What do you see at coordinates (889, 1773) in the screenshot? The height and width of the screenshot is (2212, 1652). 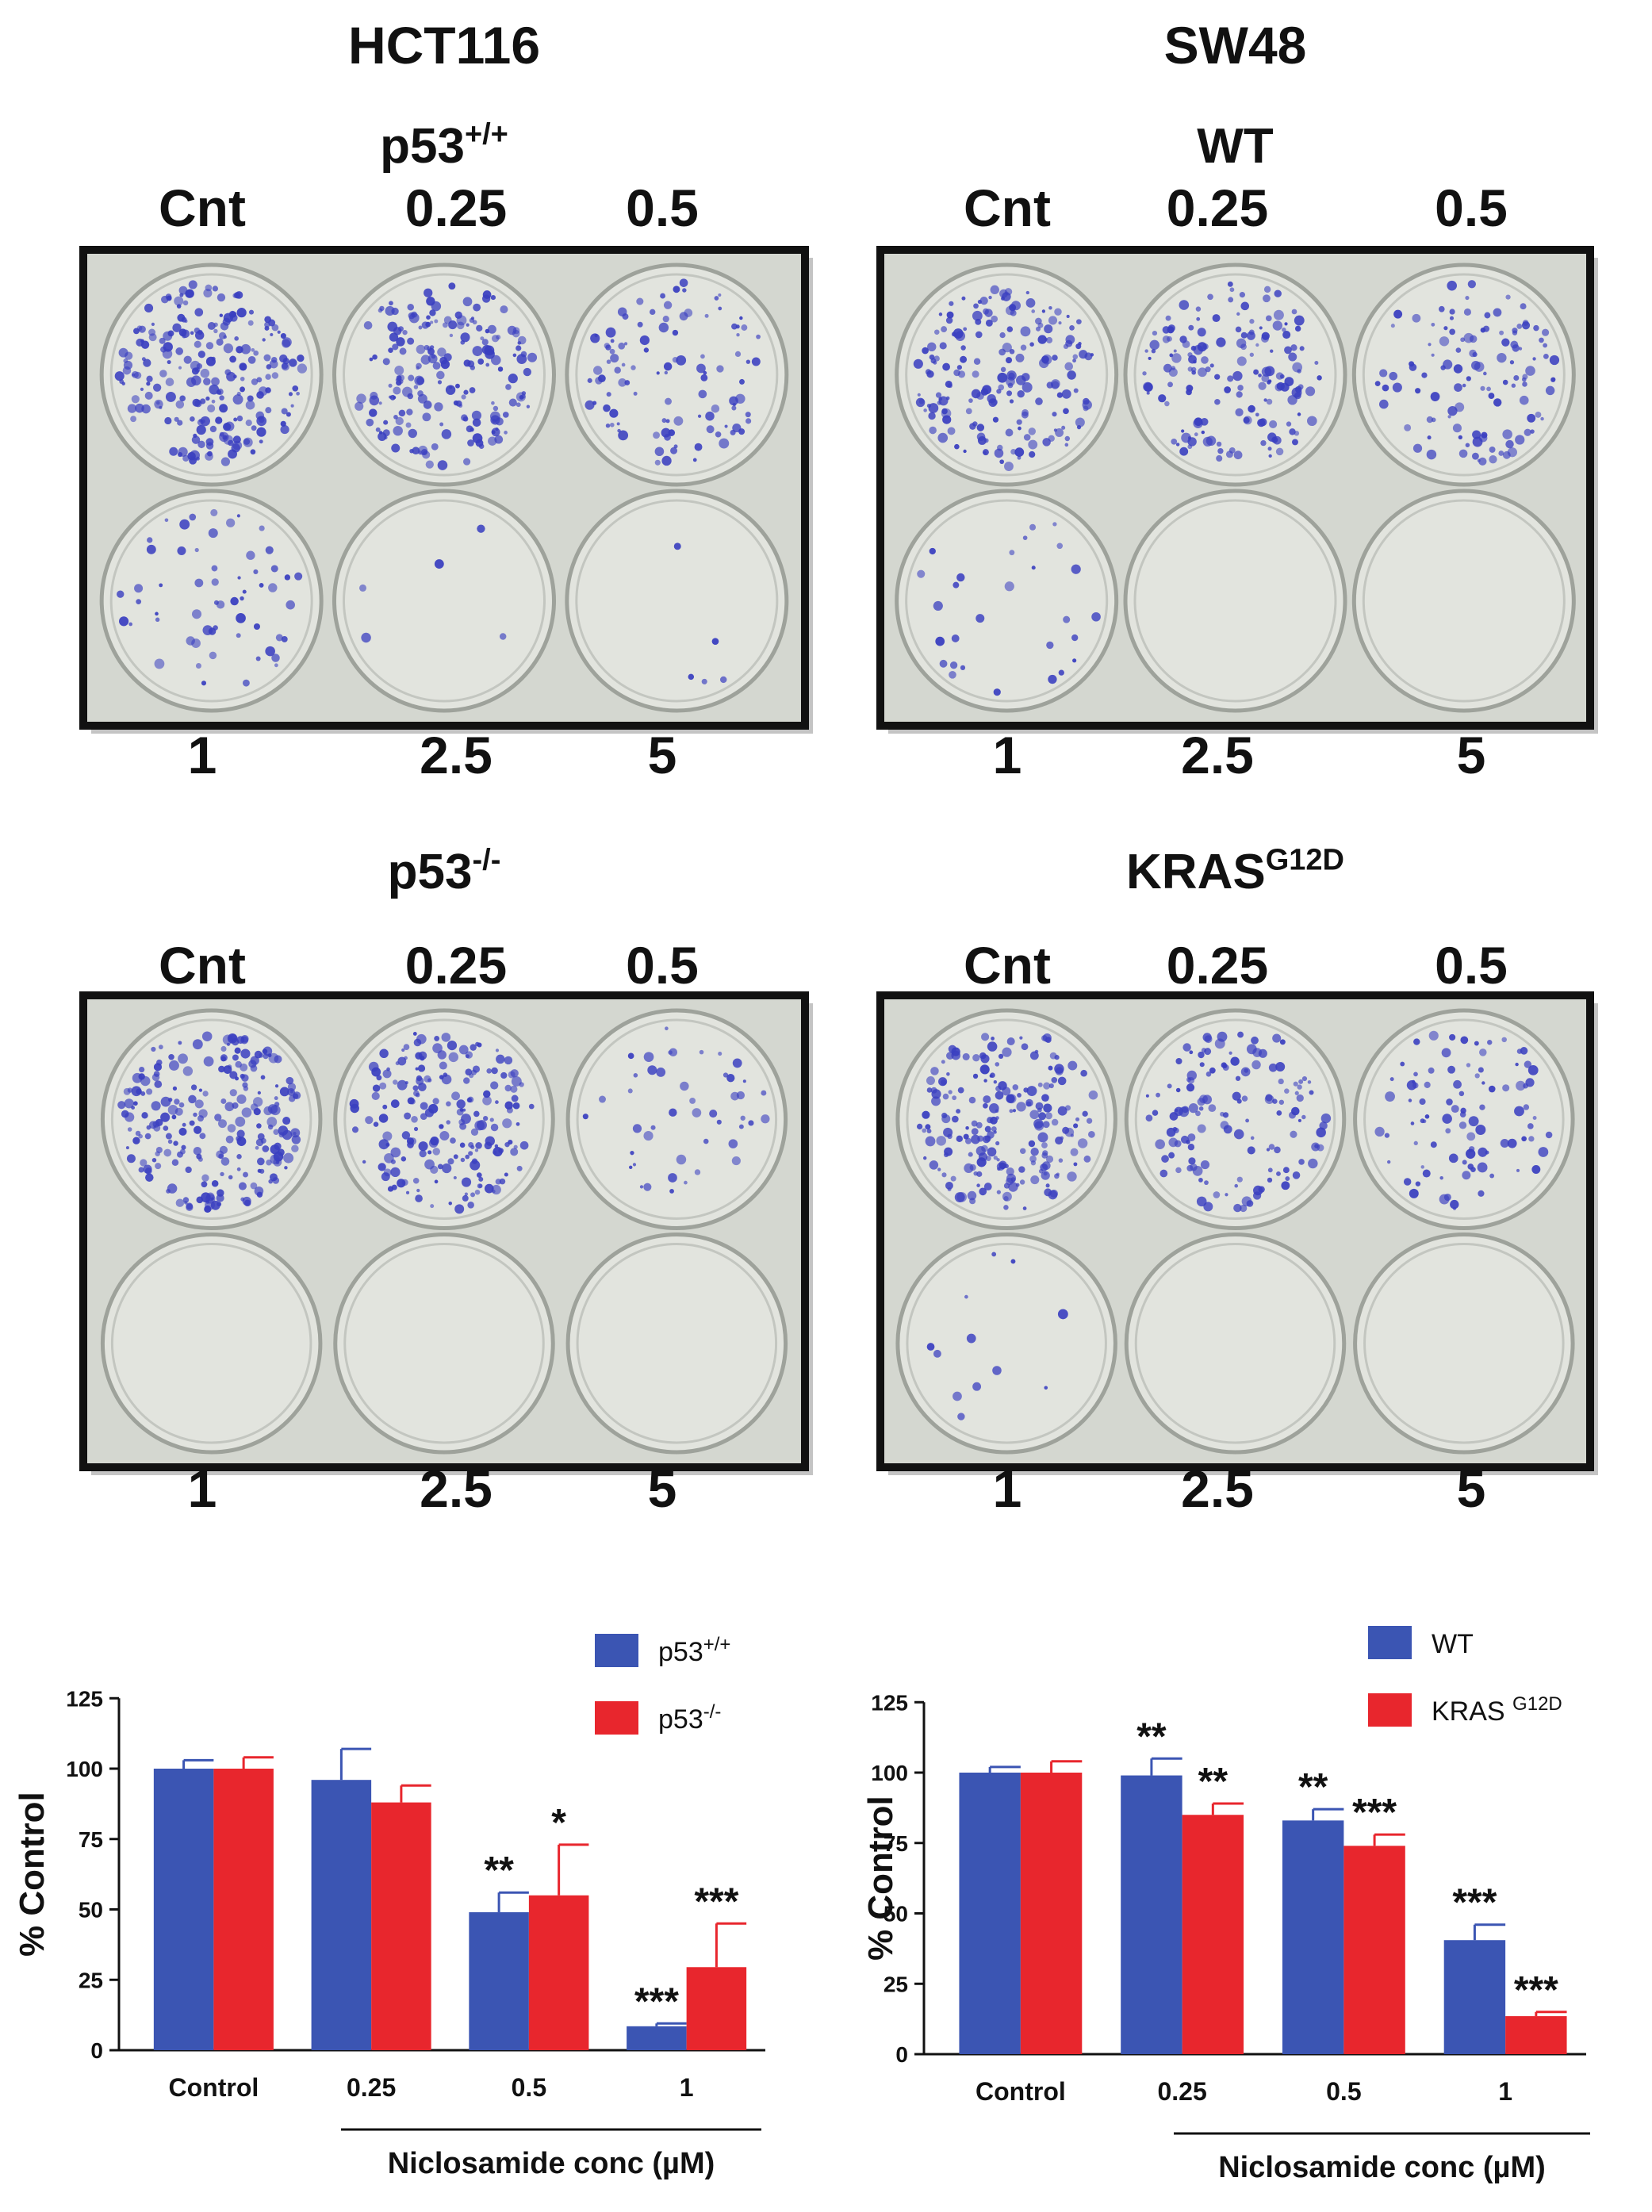 I see `y-tick-label: 100` at bounding box center [889, 1773].